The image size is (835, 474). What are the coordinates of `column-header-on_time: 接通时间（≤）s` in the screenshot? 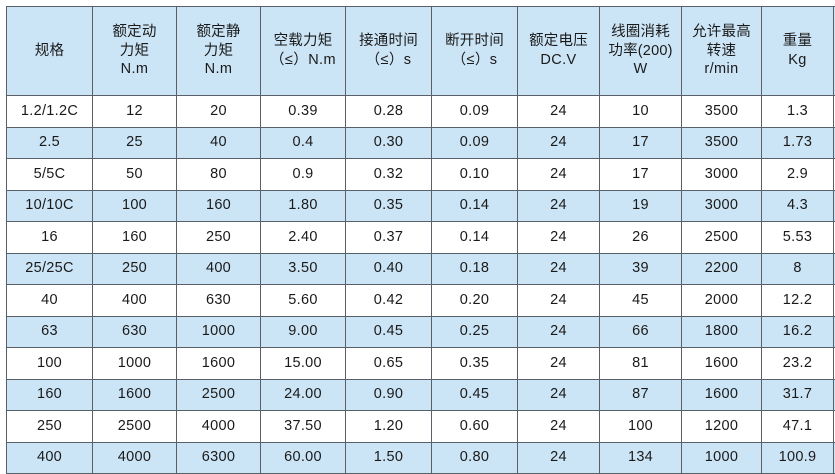 It's located at (389, 51).